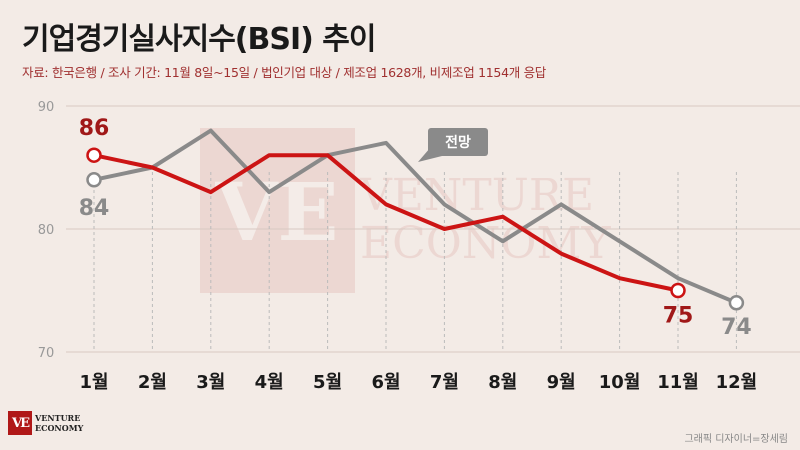  Describe the element at coordinates (502, 382) in the screenshot. I see `x-tick-label: 8월` at that location.